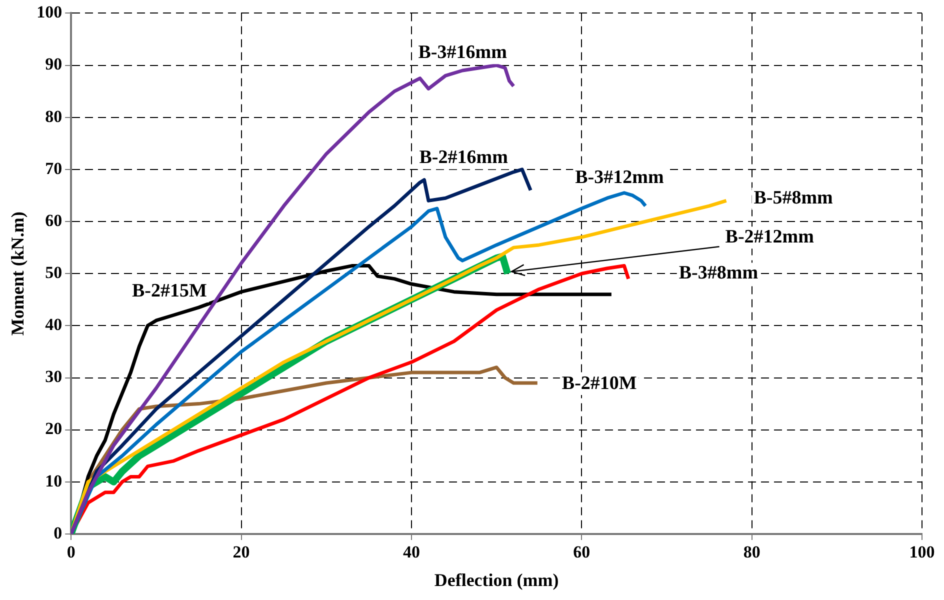 This screenshot has width=944, height=600. I want to click on y-tick-label: 40, so click(53, 324).